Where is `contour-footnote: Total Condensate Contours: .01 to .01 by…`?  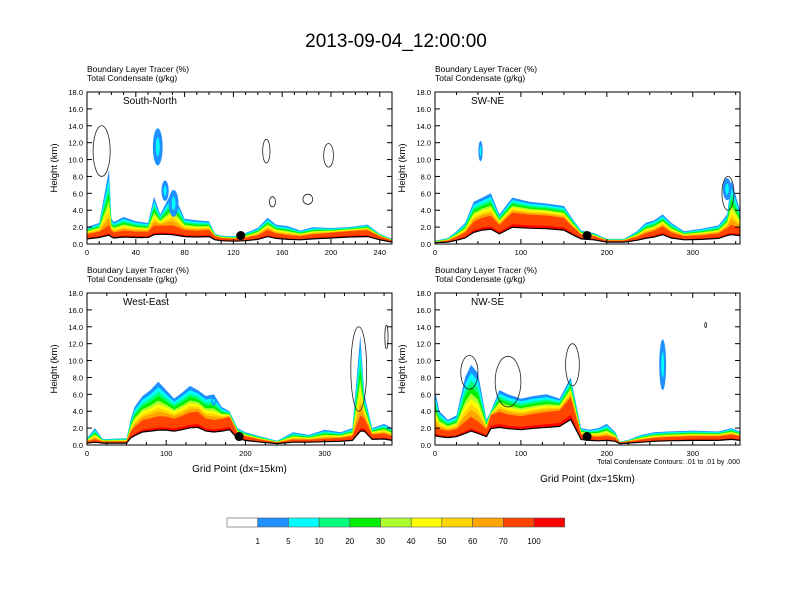 contour-footnote: Total Condensate Contours: .01 to .01 by… is located at coordinates (668, 462).